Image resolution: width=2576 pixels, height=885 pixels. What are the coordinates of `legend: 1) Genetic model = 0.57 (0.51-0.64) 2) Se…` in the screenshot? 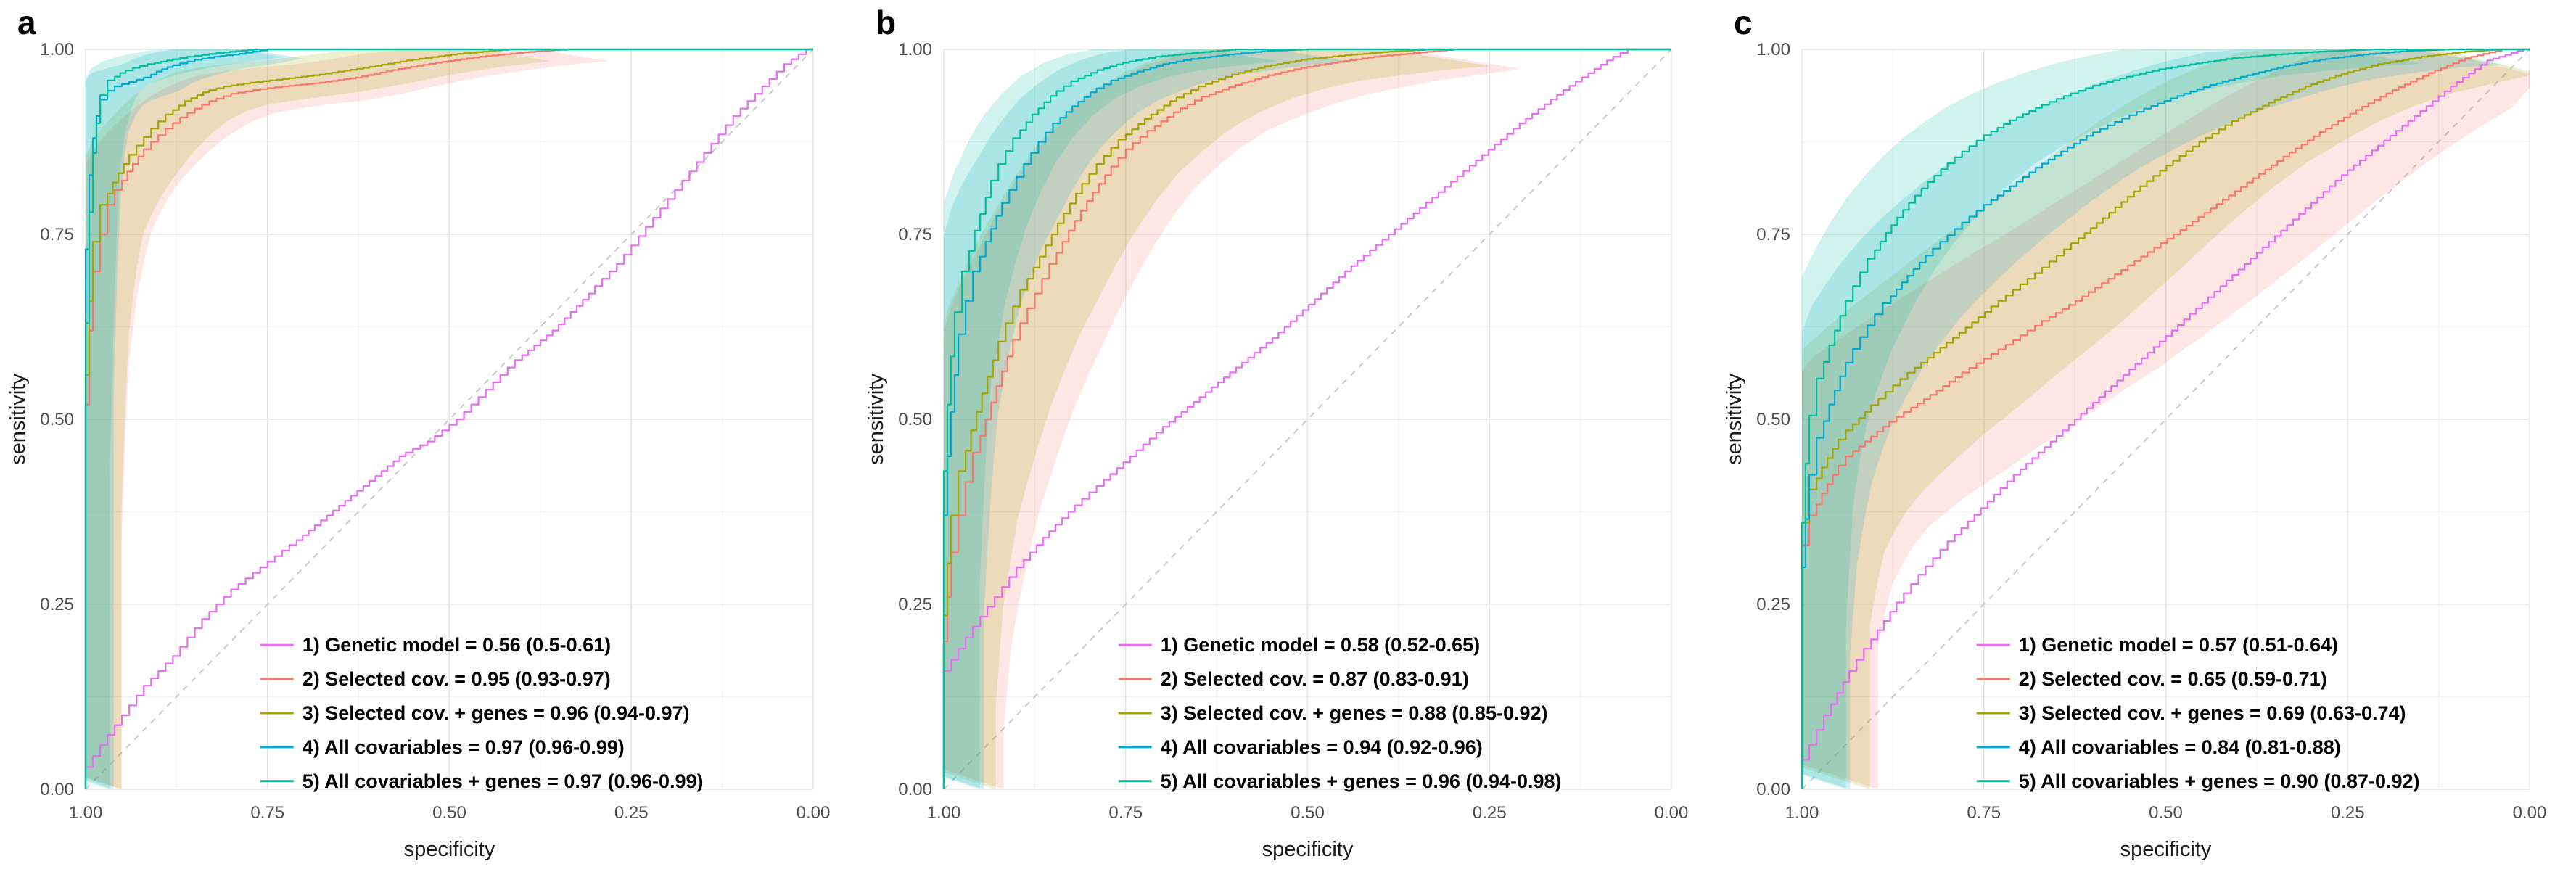 It's located at (2198, 713).